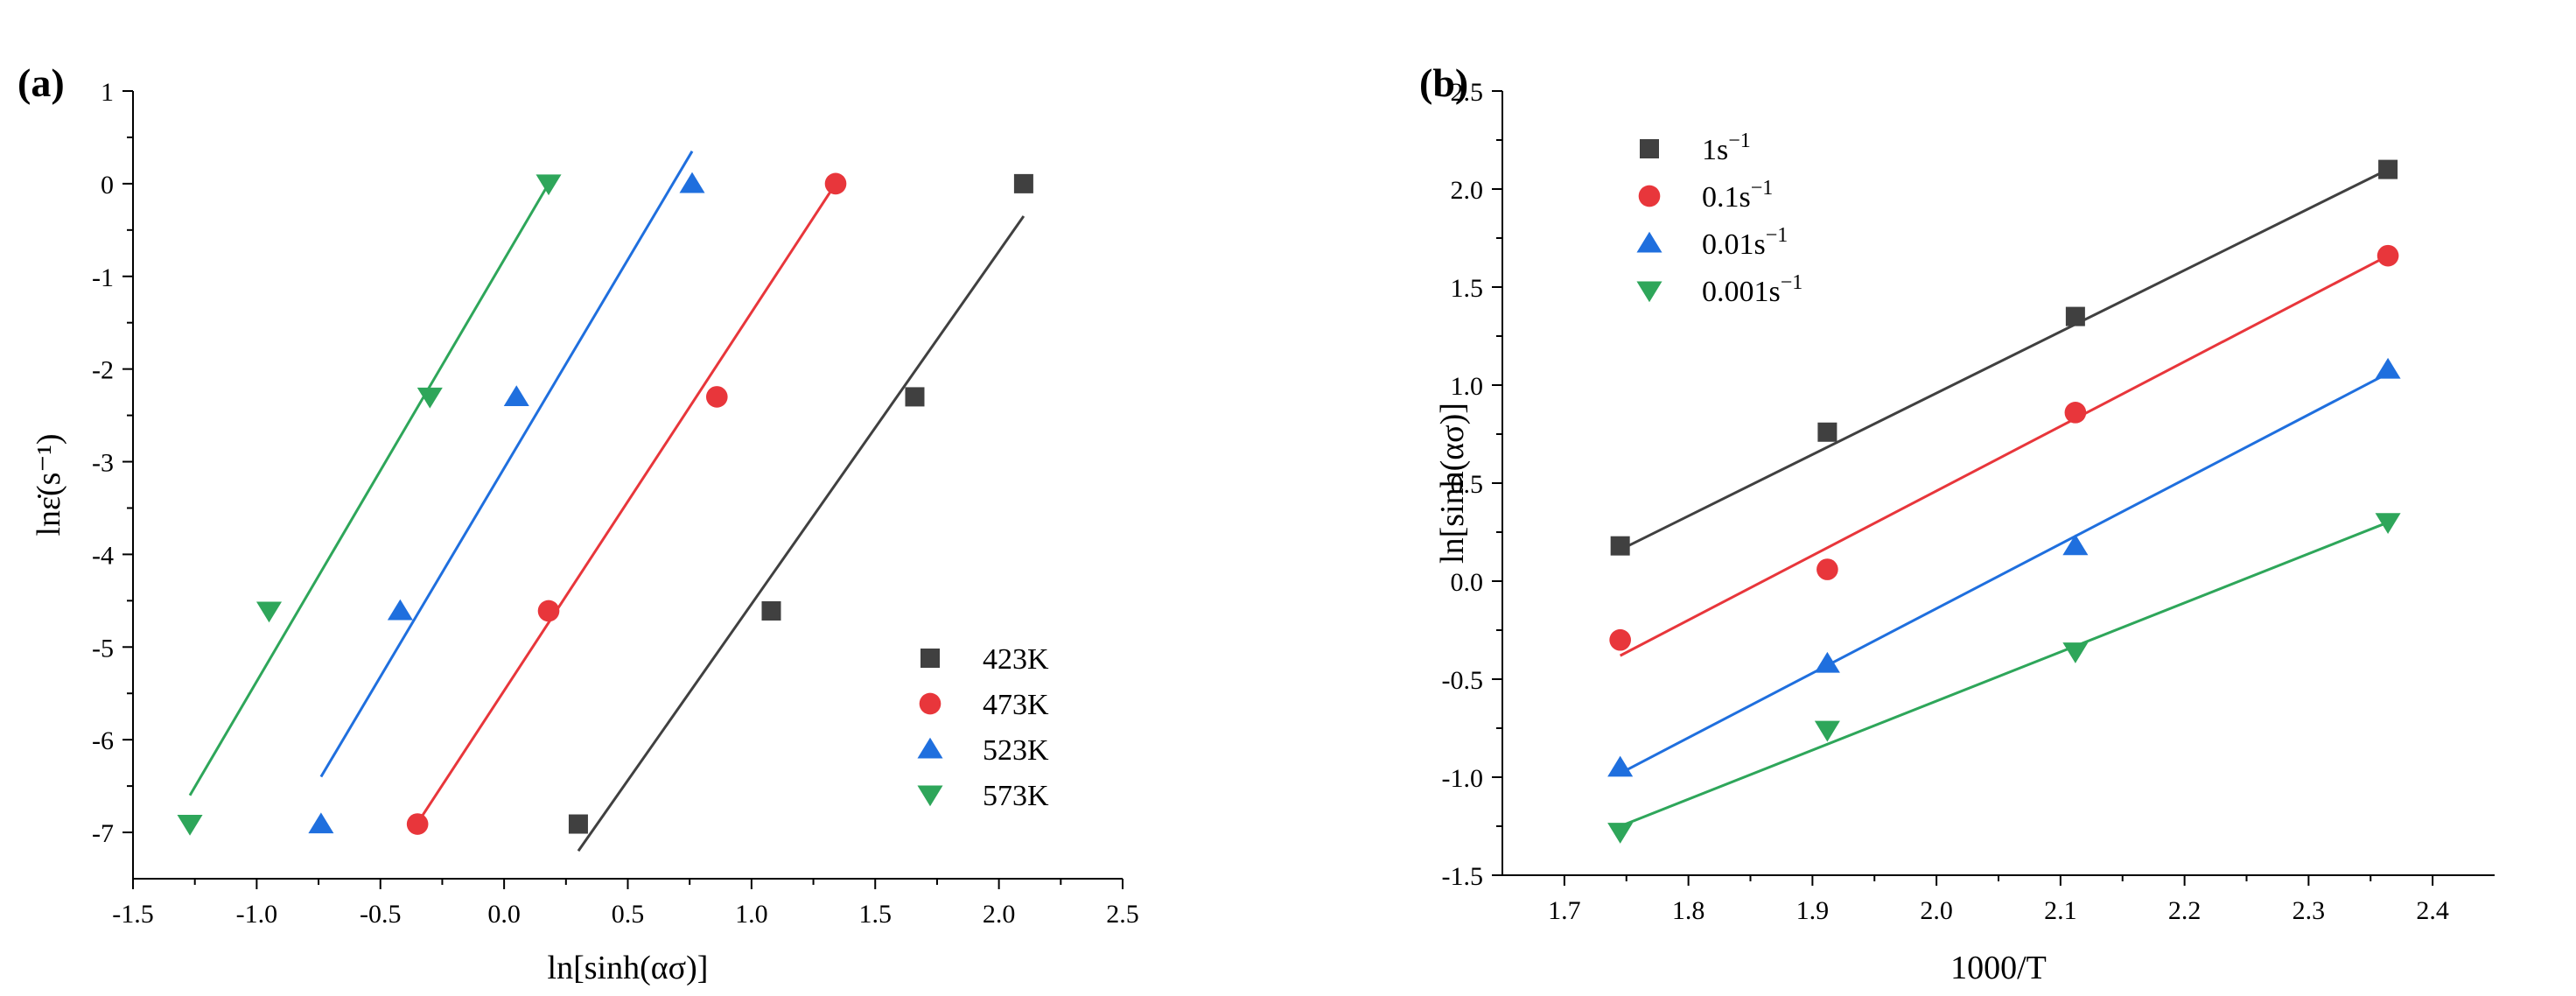  What do you see at coordinates (1564, 910) in the screenshot?
I see `x-tick-label: 1.7` at bounding box center [1564, 910].